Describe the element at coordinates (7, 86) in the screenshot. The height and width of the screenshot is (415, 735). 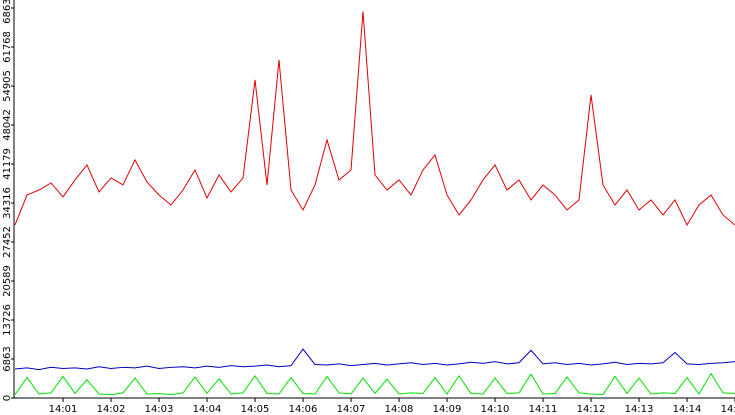
I see `y-tick-label: 54905` at that location.